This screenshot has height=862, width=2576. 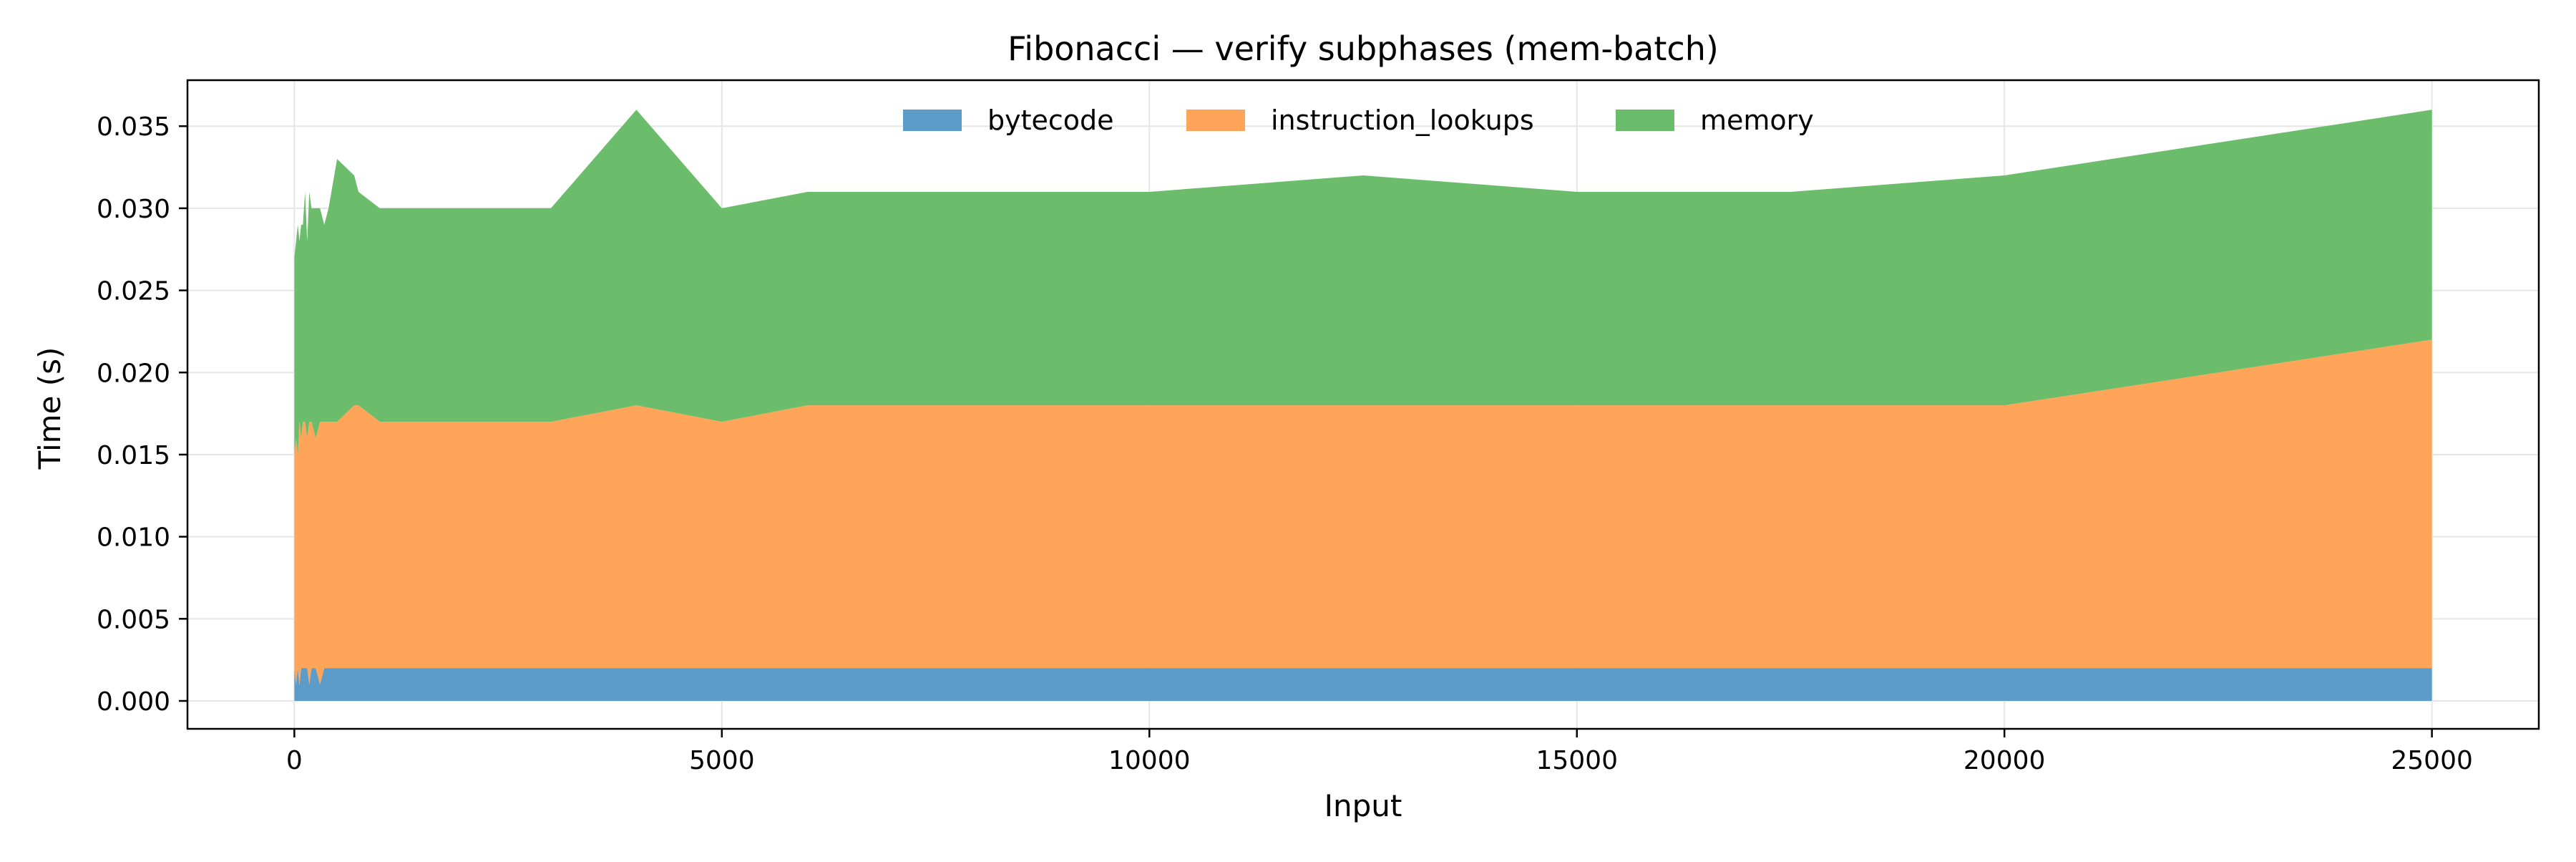 What do you see at coordinates (1363, 48) in the screenshot?
I see `chart-title: Fibonacci — verify subphases (mem-batch)` at bounding box center [1363, 48].